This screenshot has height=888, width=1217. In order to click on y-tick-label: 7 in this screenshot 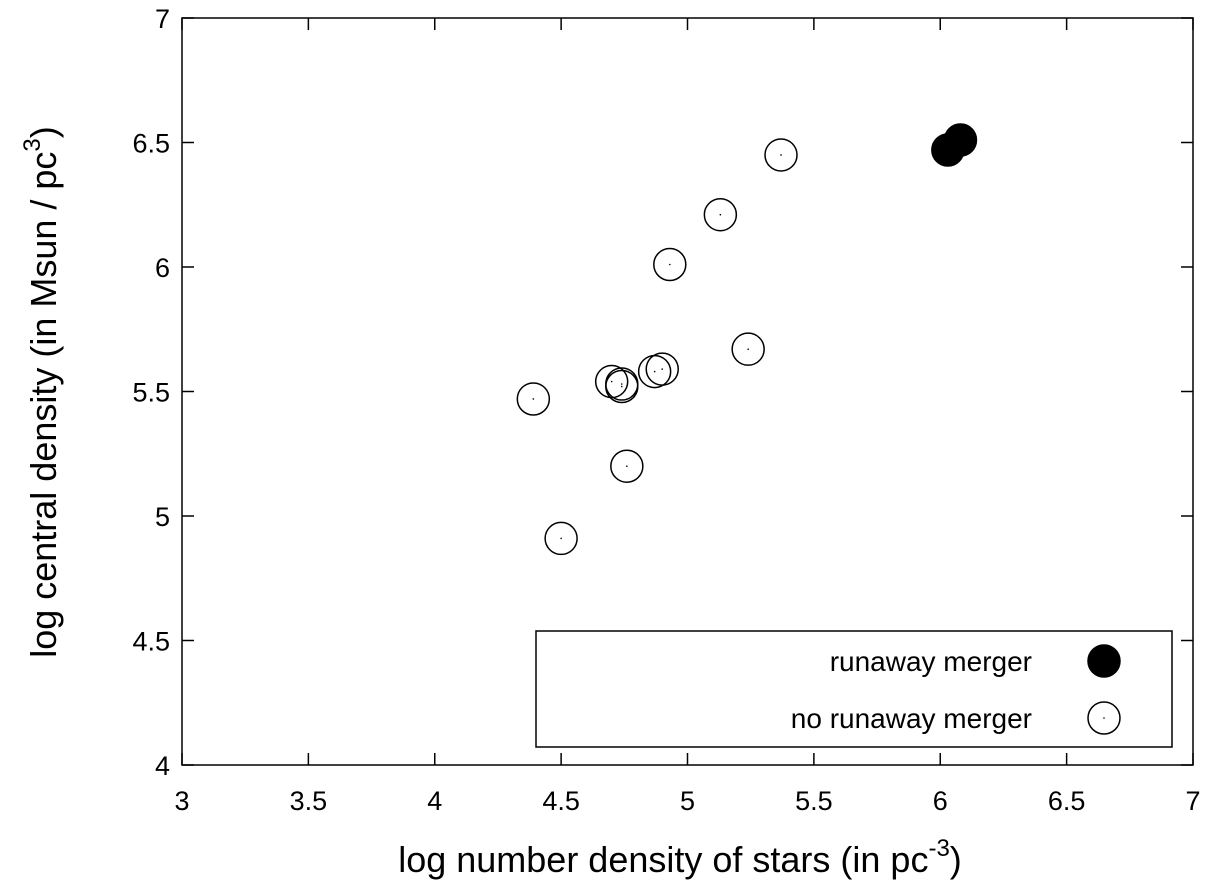, I will do `click(162, 19)`.